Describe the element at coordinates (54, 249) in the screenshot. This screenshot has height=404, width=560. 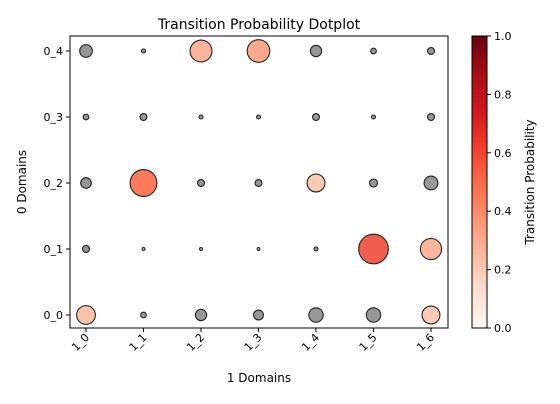
I see `y-tick-label: 0_1` at that location.